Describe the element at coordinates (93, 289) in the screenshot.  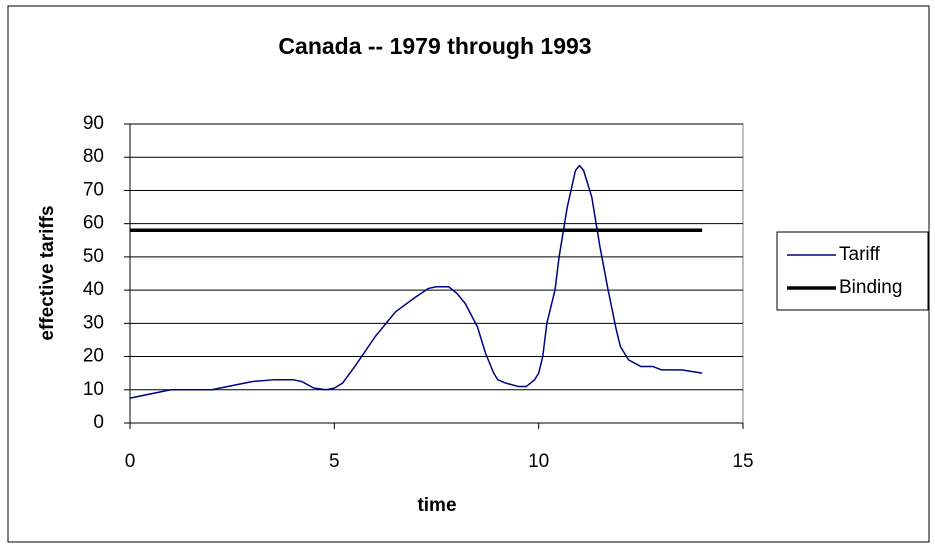
I see `y-tick-label: 40` at that location.